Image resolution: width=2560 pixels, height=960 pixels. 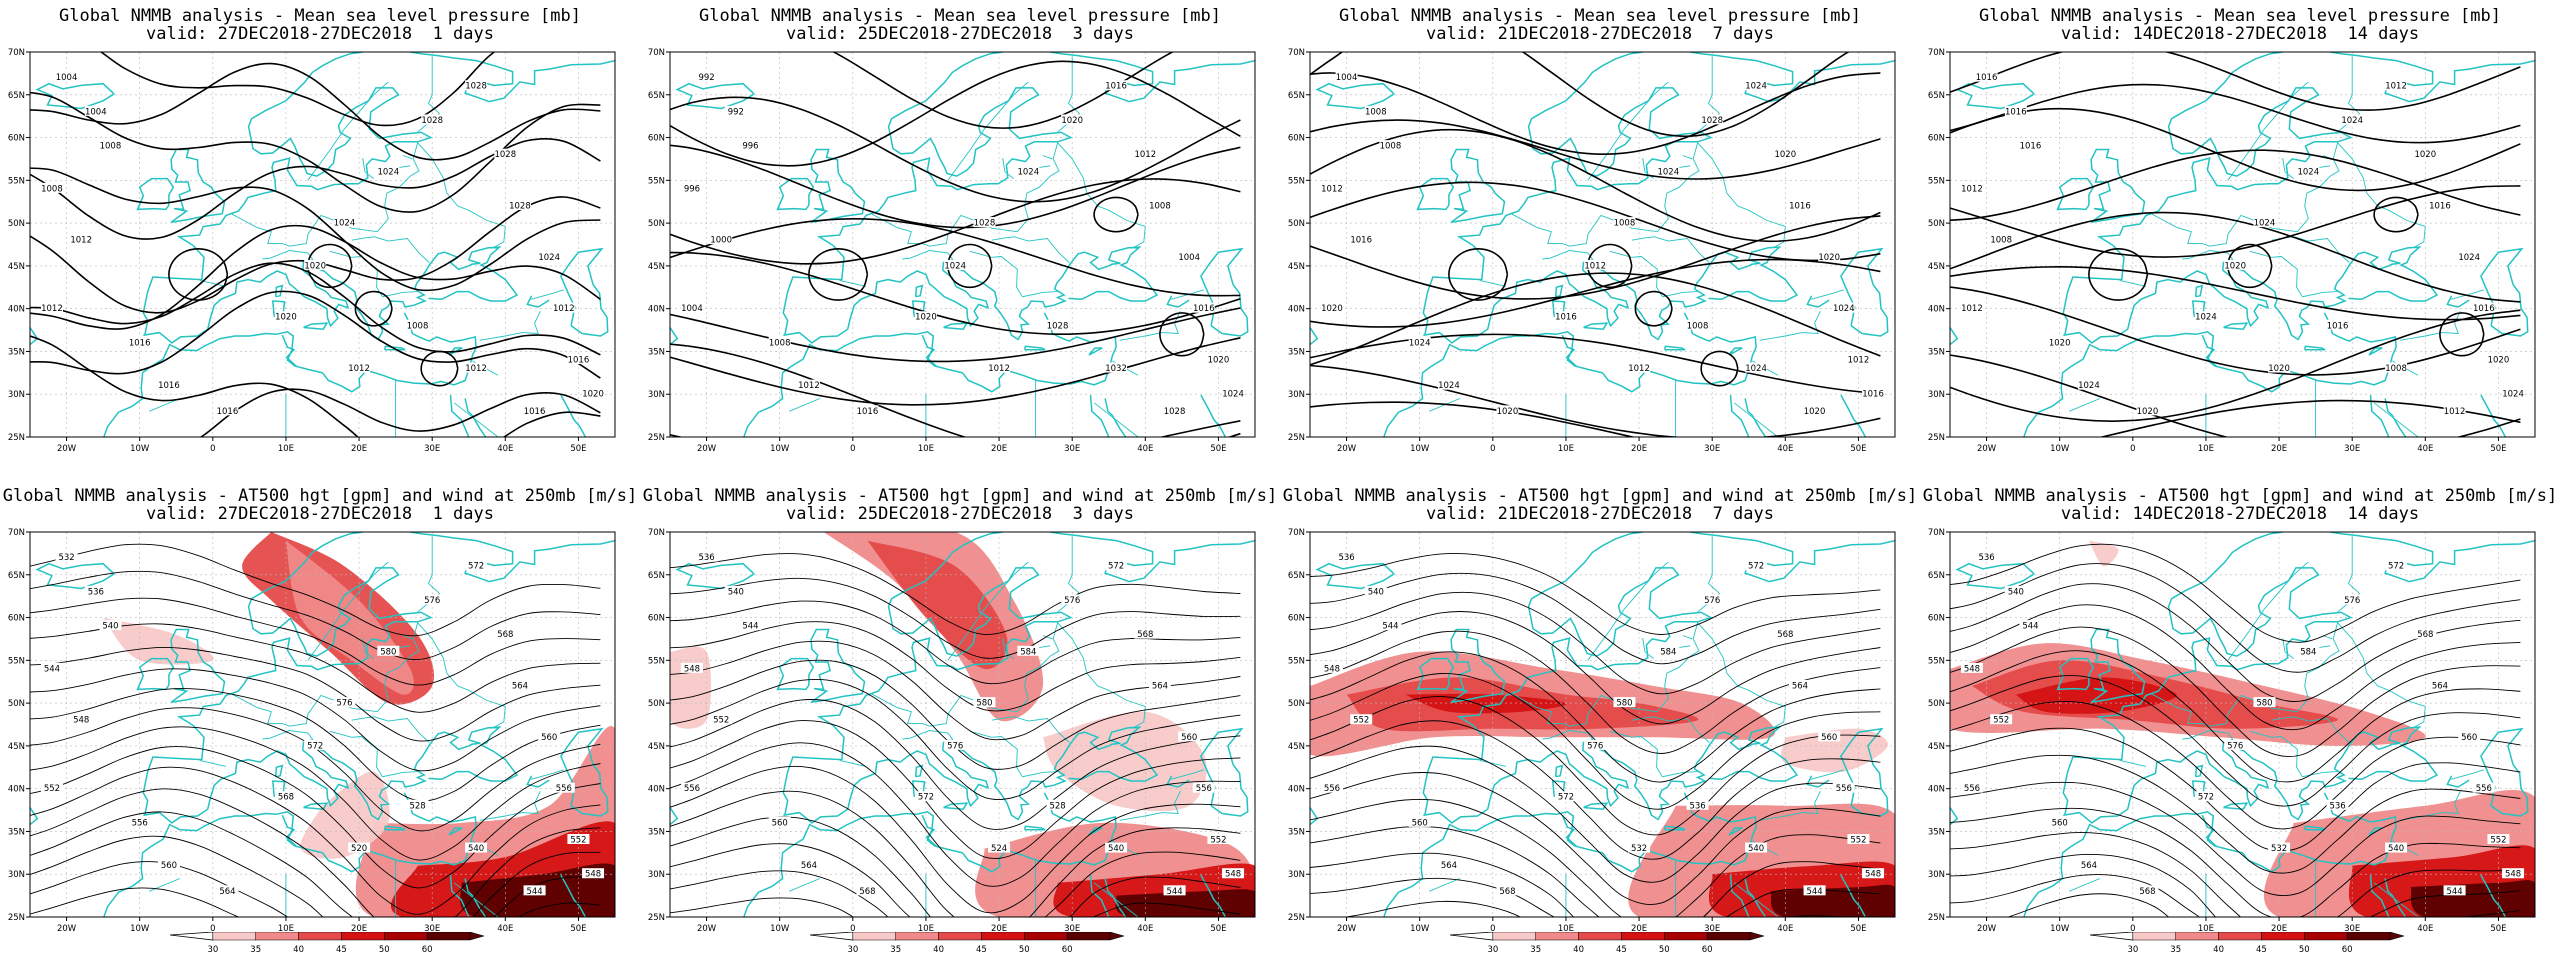 What do you see at coordinates (692, 189) in the screenshot?
I see `isoline-label: 996` at bounding box center [692, 189].